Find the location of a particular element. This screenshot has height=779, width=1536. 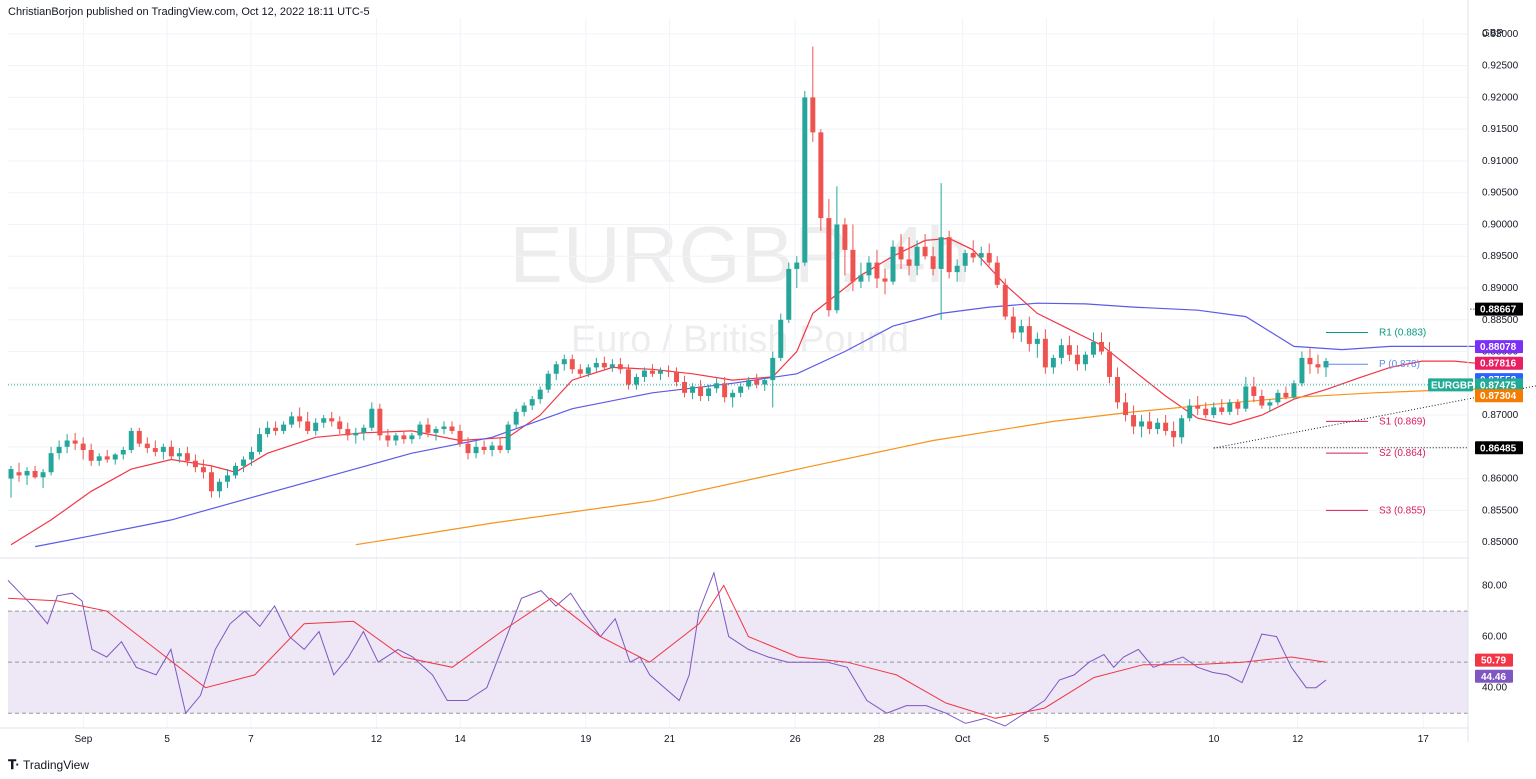

rsi-tag-box is located at coordinates (1494, 676).